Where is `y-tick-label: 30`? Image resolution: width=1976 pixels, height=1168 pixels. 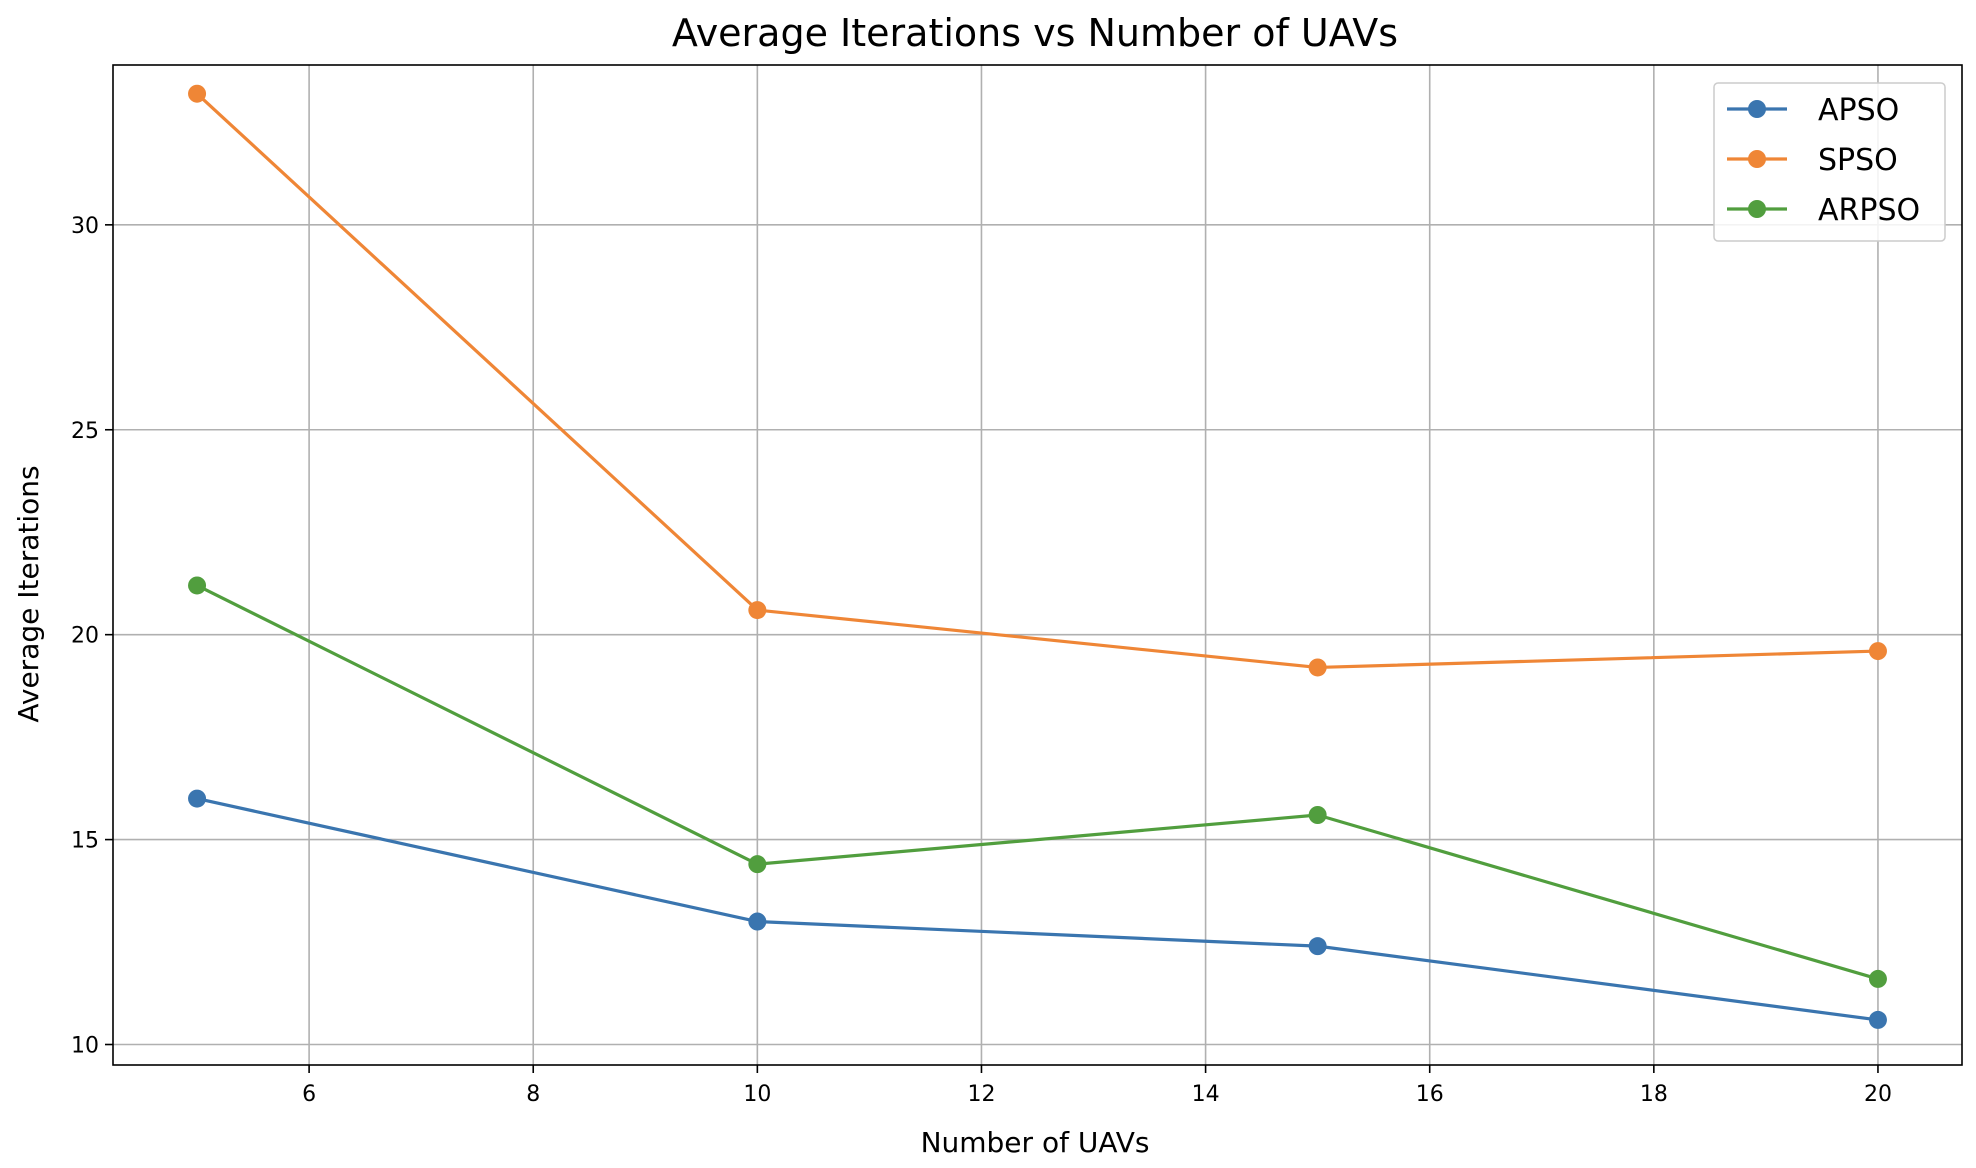 y-tick-label: 30 is located at coordinates (85, 226).